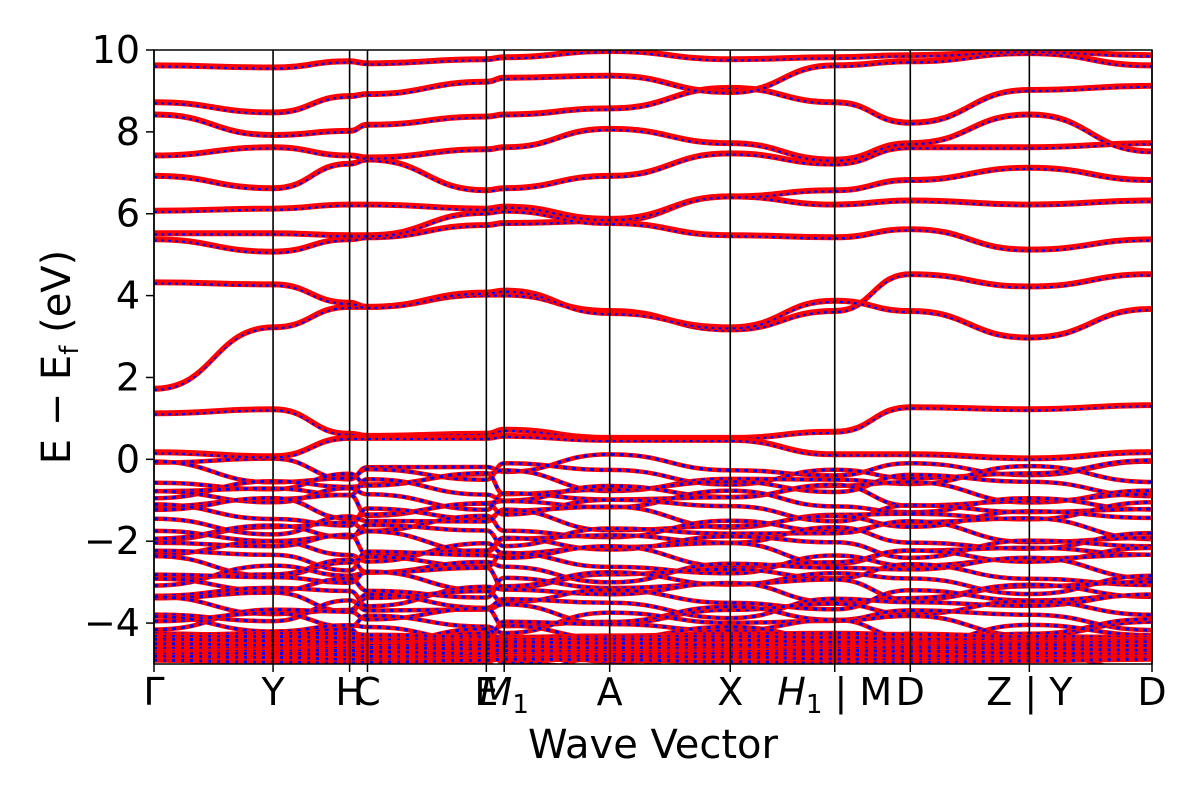  I want to click on x-tick-label: M1, so click(504, 695).